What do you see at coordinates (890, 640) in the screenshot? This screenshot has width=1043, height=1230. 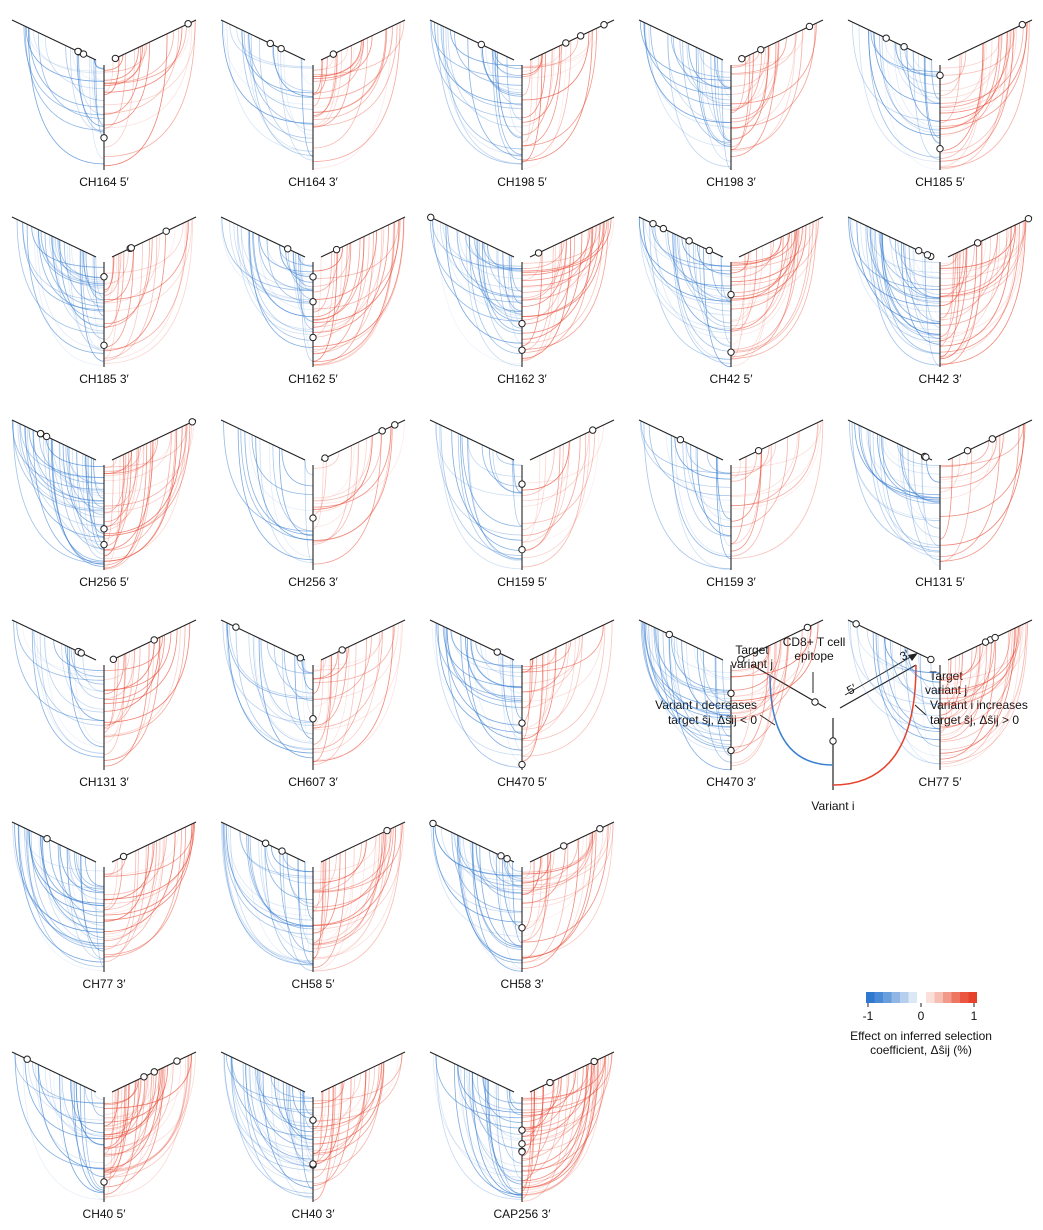 I see `left-arm` at bounding box center [890, 640].